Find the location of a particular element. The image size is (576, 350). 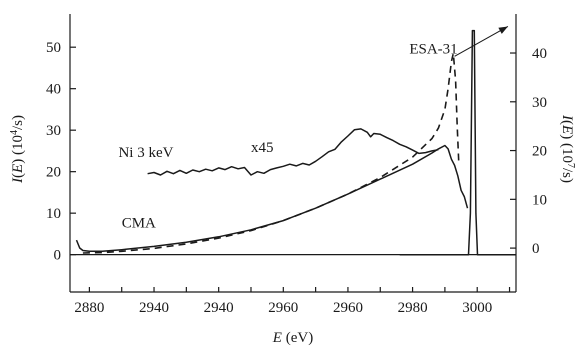

ni-annotation: Ni 3 keV is located at coordinates (145, 153).